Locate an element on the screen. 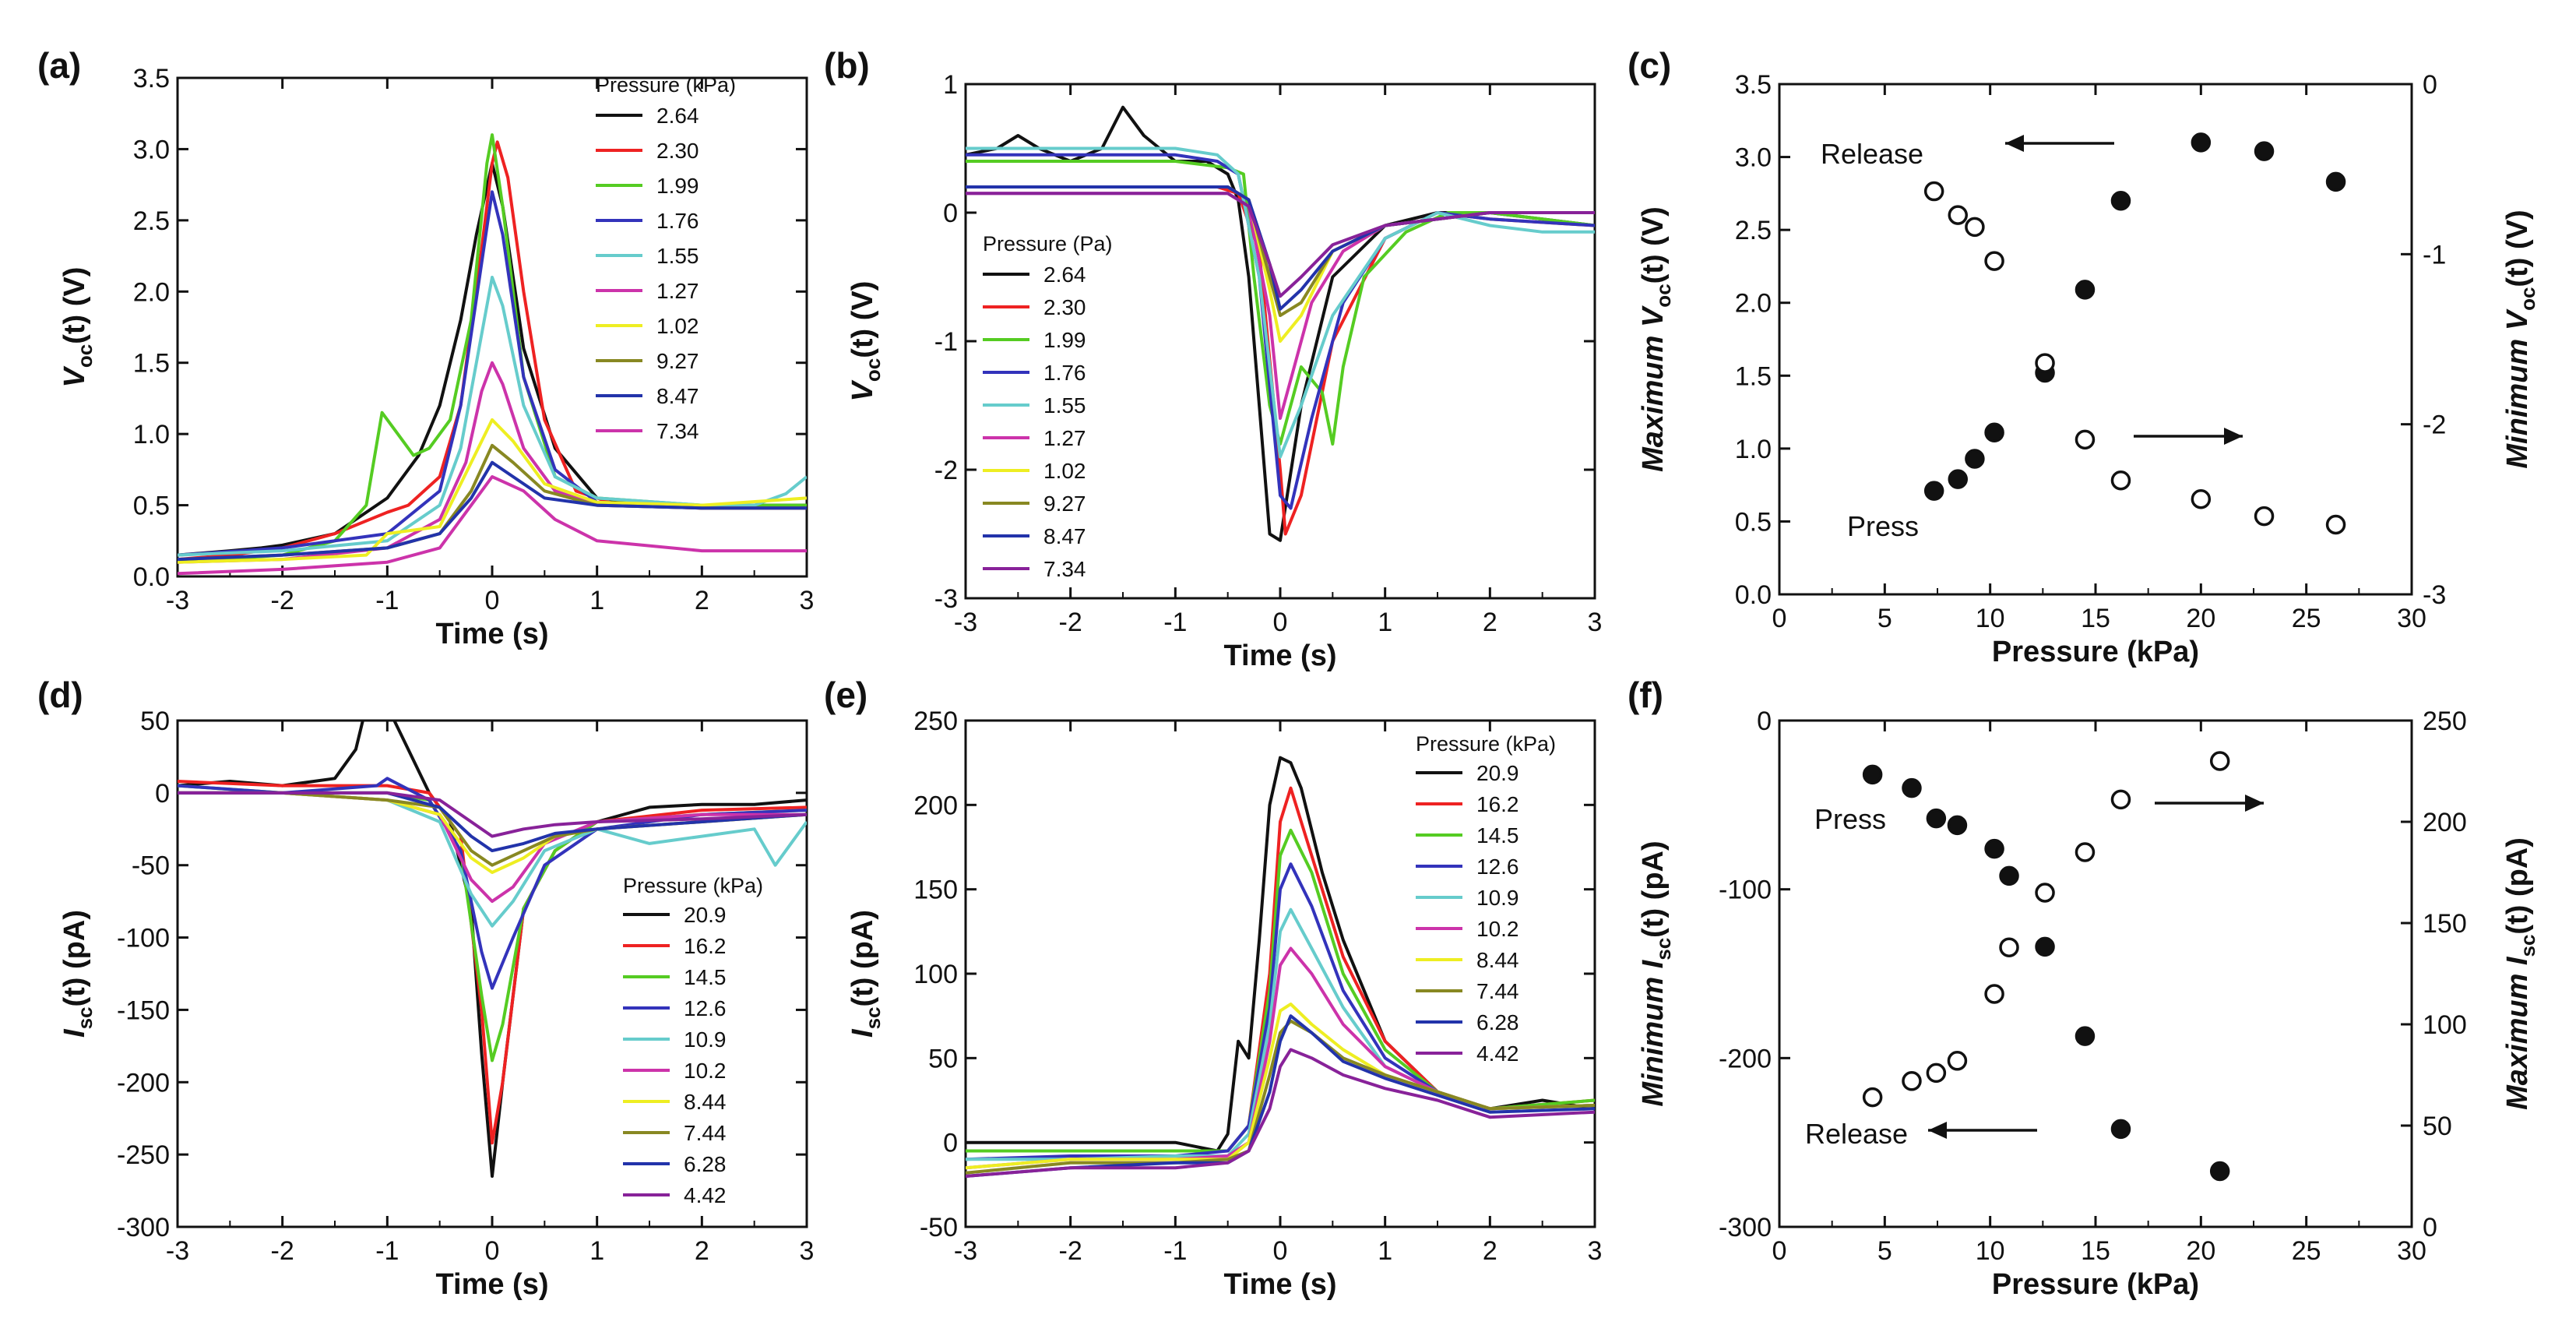 The height and width of the screenshot is (1318, 2576). x-tick-label: 1 is located at coordinates (596, 1251).